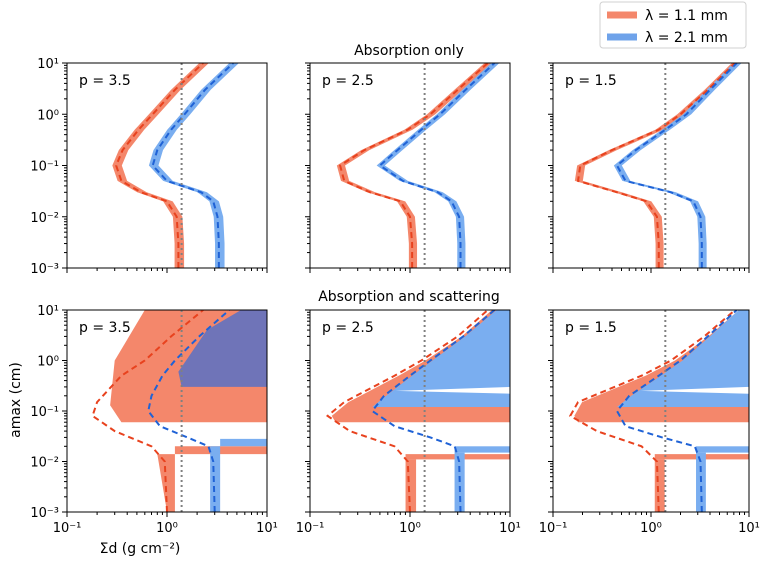 The height and width of the screenshot is (565, 760). What do you see at coordinates (686, 16) in the screenshot?
I see `legend-label-red: λ = 1.1 mm` at bounding box center [686, 16].